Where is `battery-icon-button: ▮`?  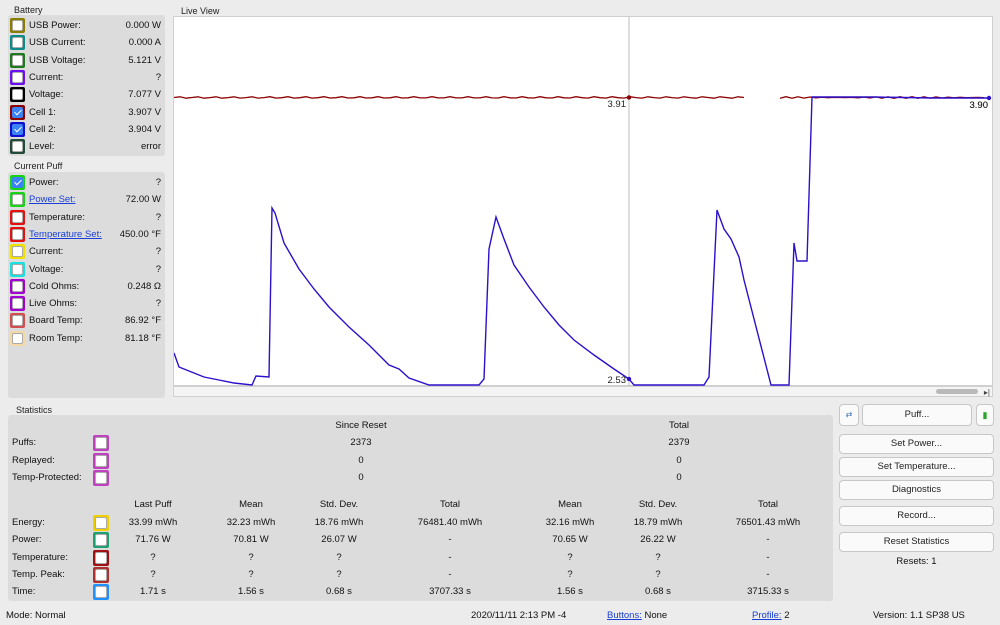
battery-icon-button: ▮ is located at coordinates (985, 415).